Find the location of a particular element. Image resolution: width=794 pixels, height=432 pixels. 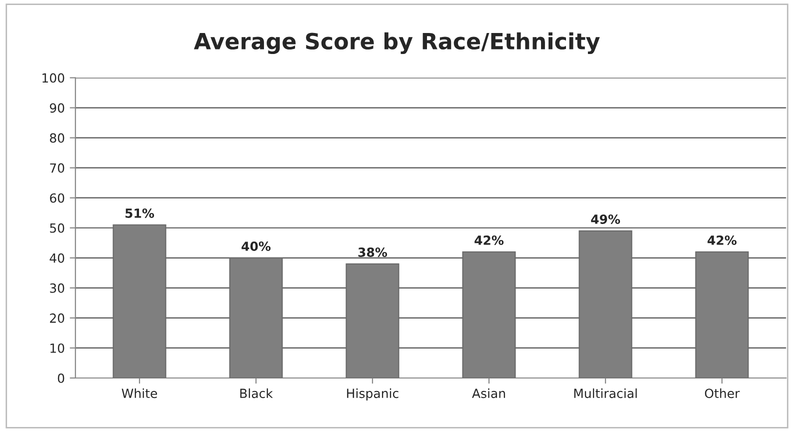

data-label: 40% is located at coordinates (256, 246).